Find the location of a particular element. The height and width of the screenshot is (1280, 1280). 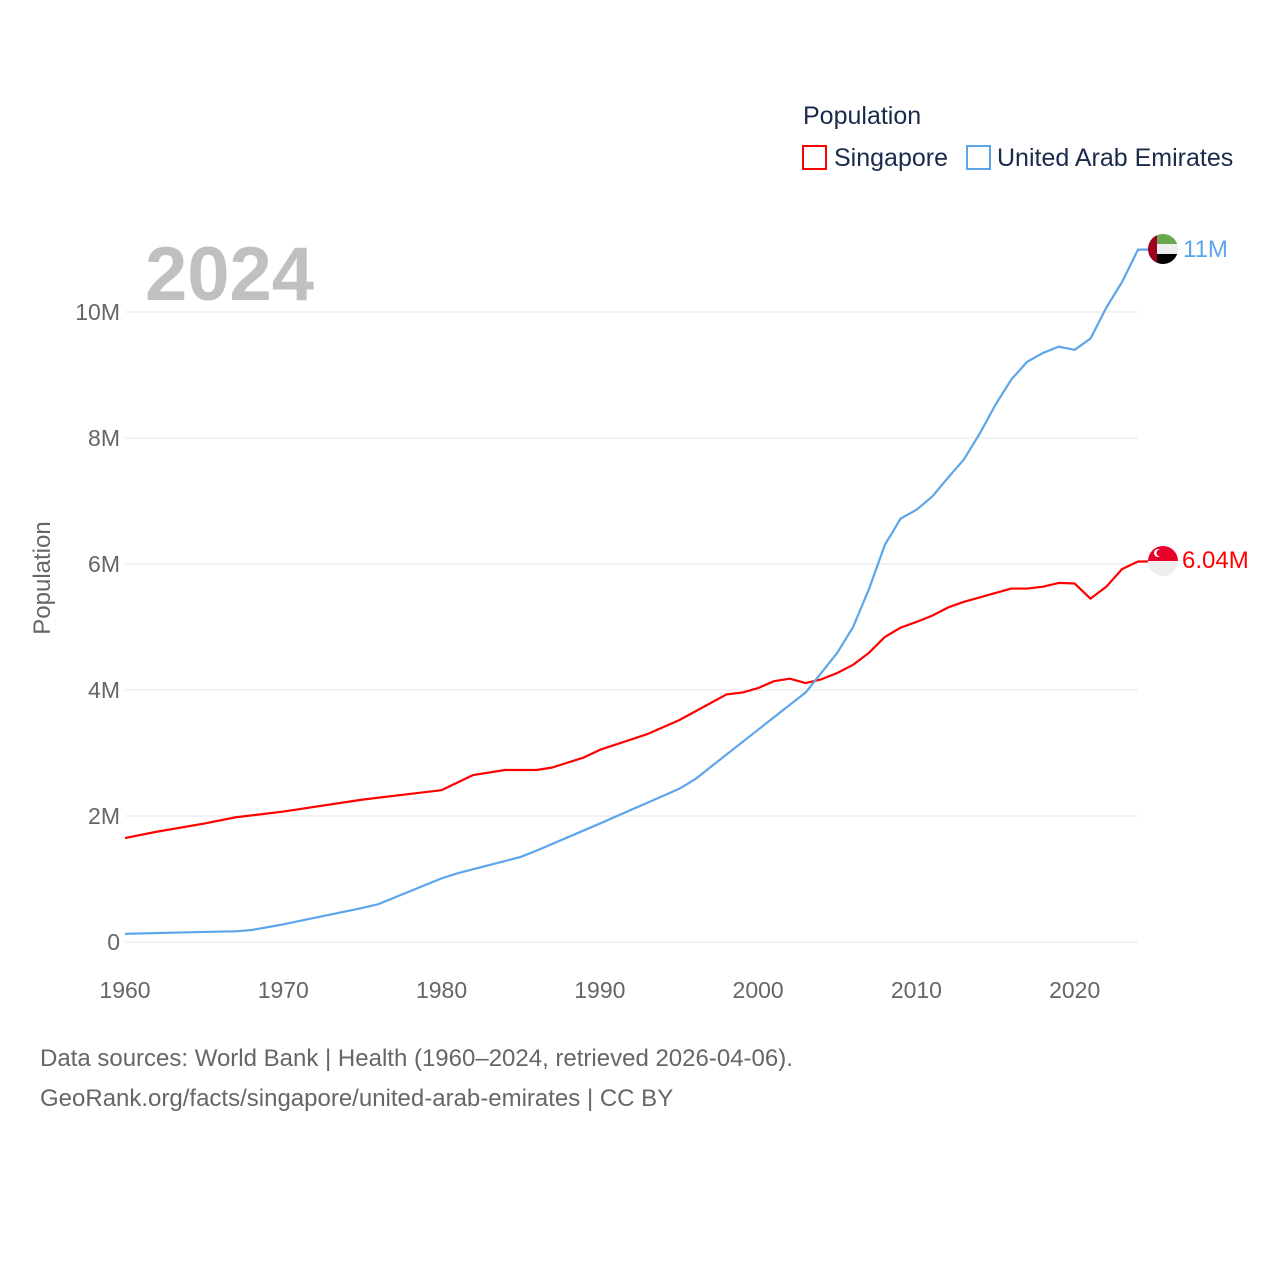

x-tick-label: 1990 is located at coordinates (599, 990).